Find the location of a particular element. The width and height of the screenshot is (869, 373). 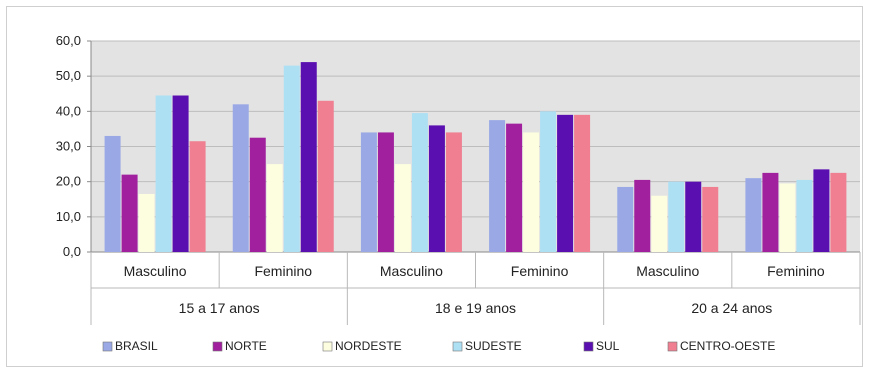

legend-label: BRASIL is located at coordinates (136, 346).